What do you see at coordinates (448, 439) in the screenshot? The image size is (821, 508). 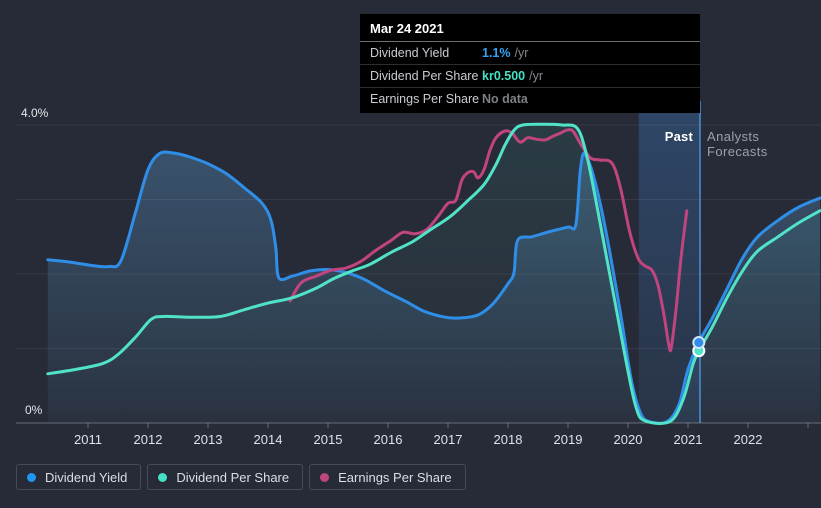 I see `x-axis-year-label: 2017` at bounding box center [448, 439].